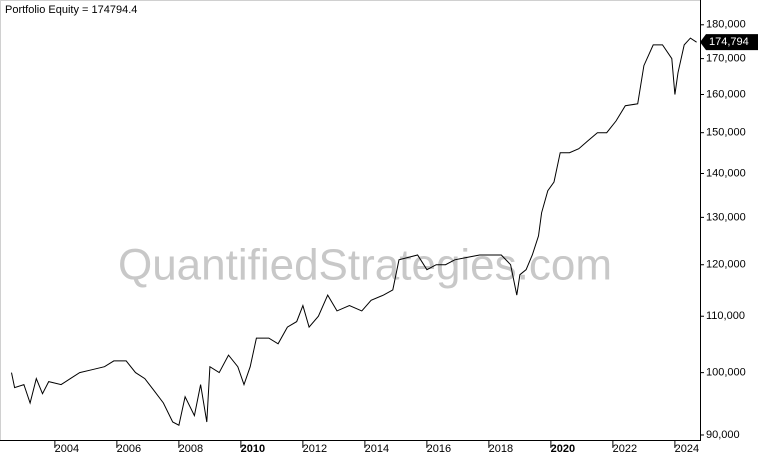  Describe the element at coordinates (726, 94) in the screenshot. I see `y-tick-label: 160,000` at that location.